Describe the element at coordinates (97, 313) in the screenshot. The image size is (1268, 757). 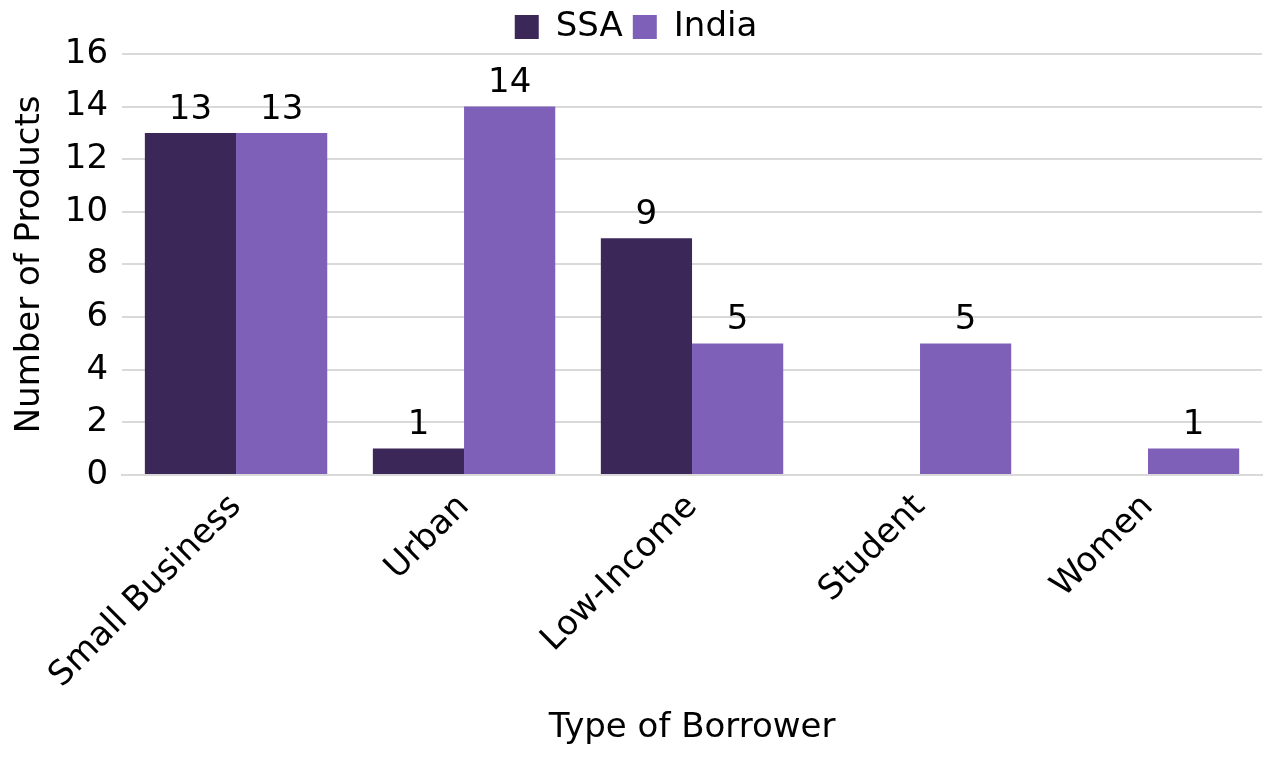
I see `y-tick-label: 6` at that location.